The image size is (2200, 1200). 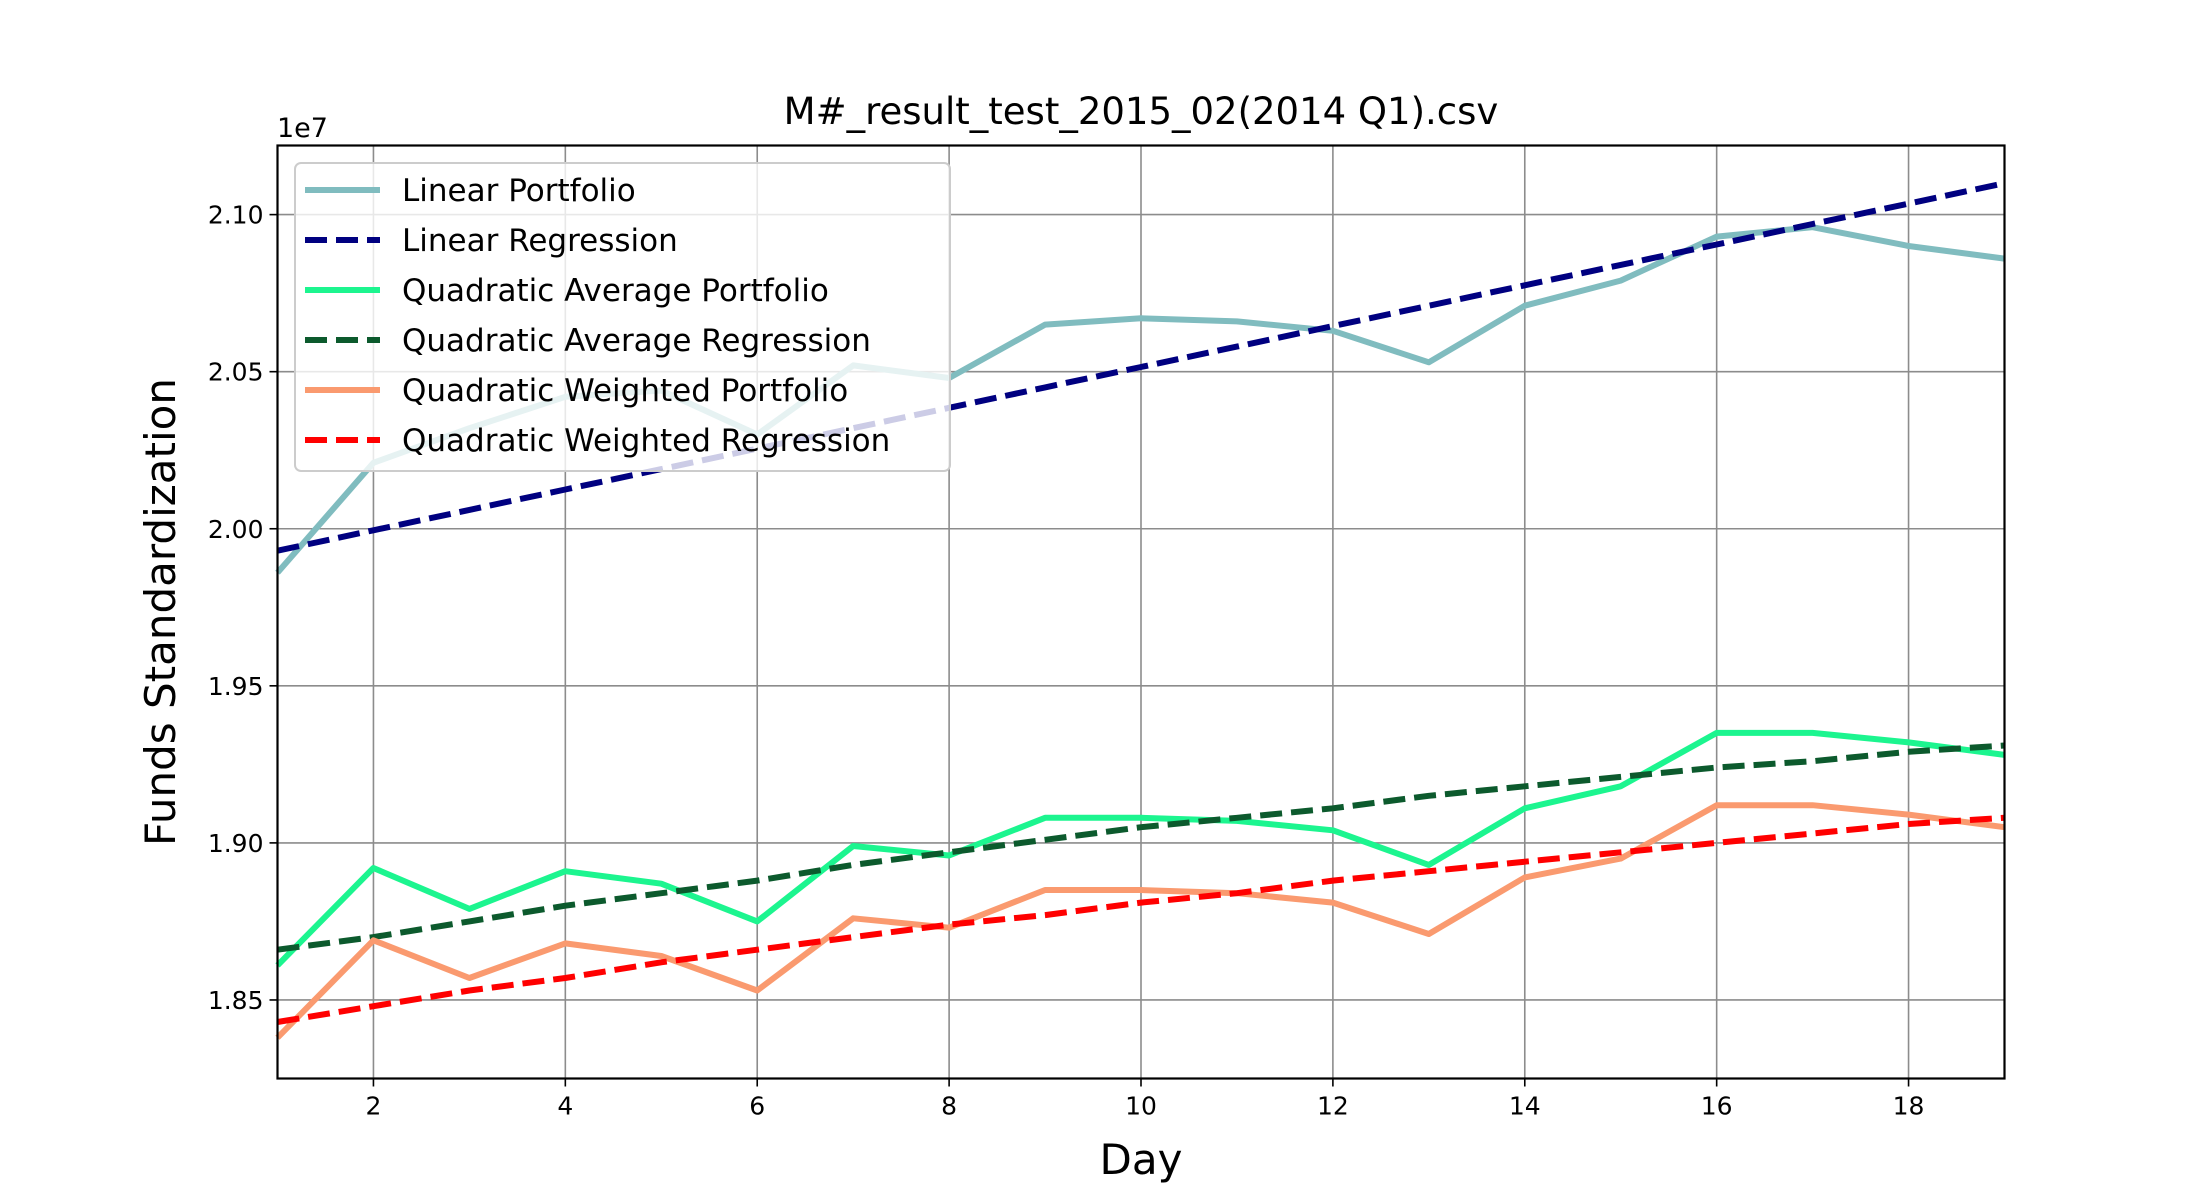 I want to click on legend-label-quadratic-weighted-regression: Quadratic Weighted Regression, so click(x=646, y=441).